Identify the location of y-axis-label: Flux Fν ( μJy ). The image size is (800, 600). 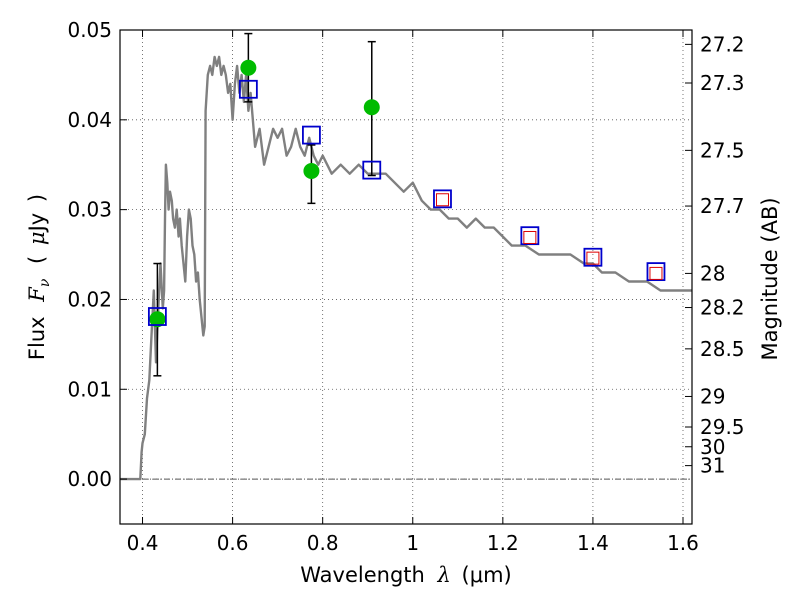
(39, 277).